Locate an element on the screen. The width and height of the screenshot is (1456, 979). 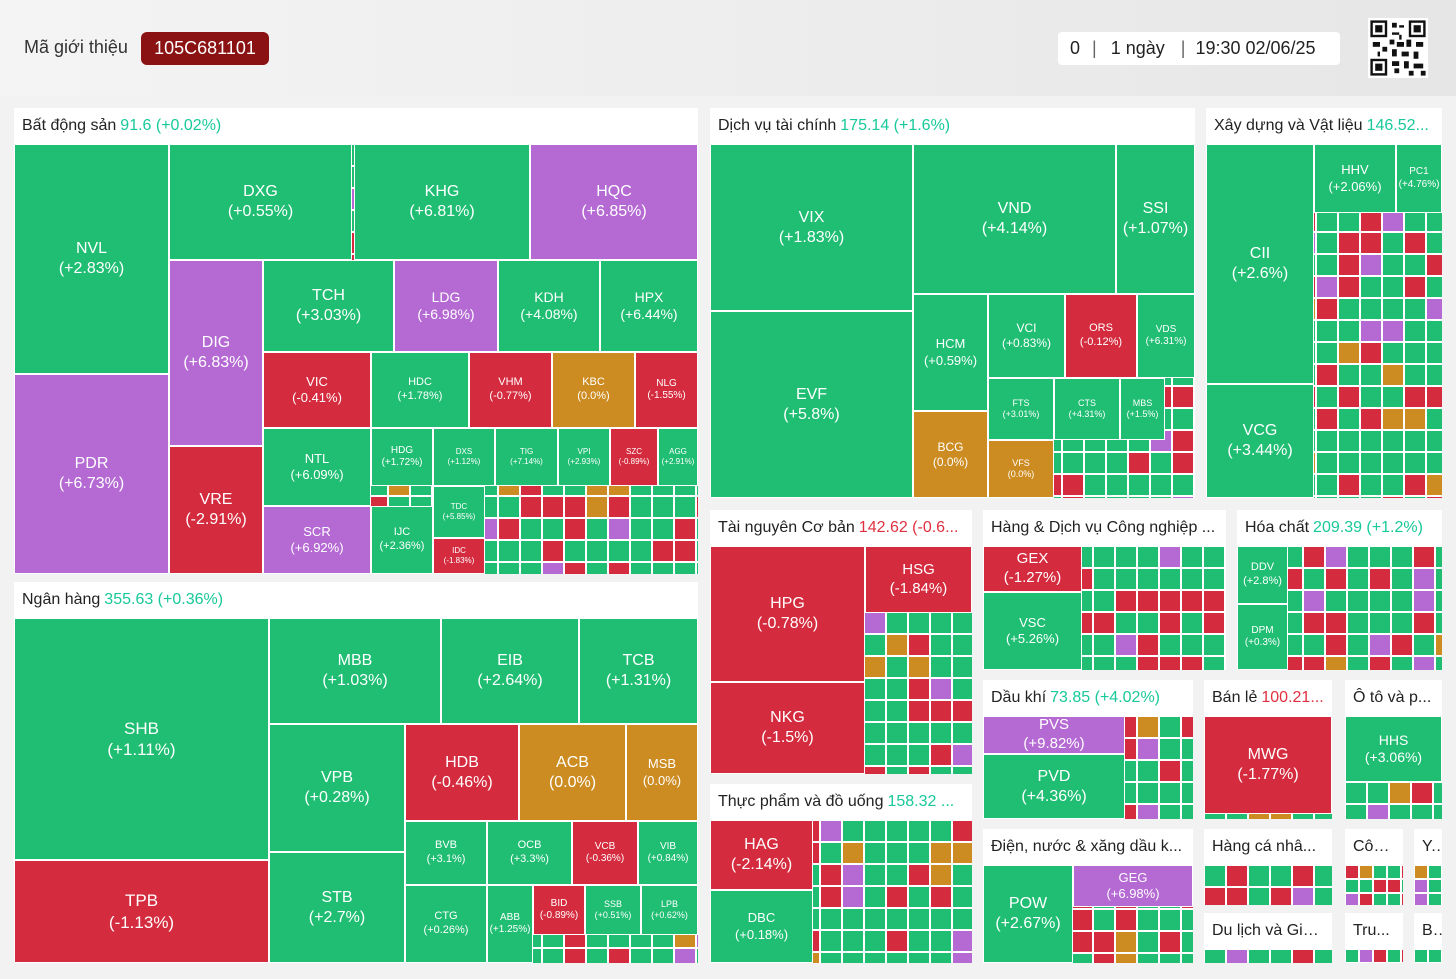
stock-tile-cts: CTS (+4.31%) is located at coordinates (1087, 409).